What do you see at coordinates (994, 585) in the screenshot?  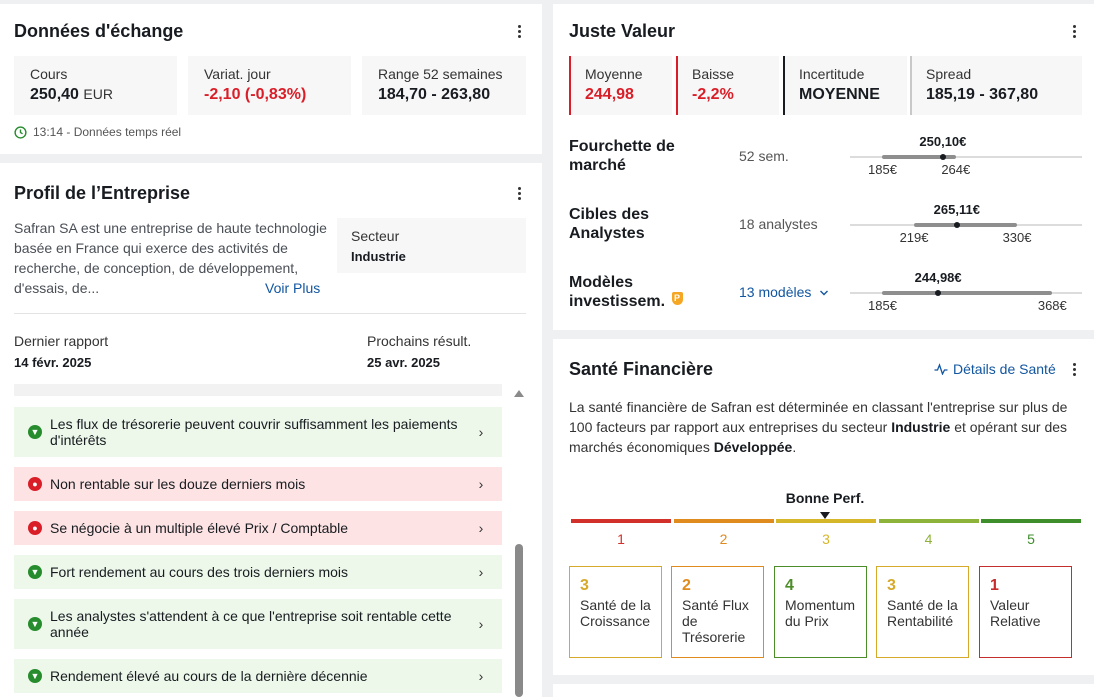 I see `health-card-score: 1` at bounding box center [994, 585].